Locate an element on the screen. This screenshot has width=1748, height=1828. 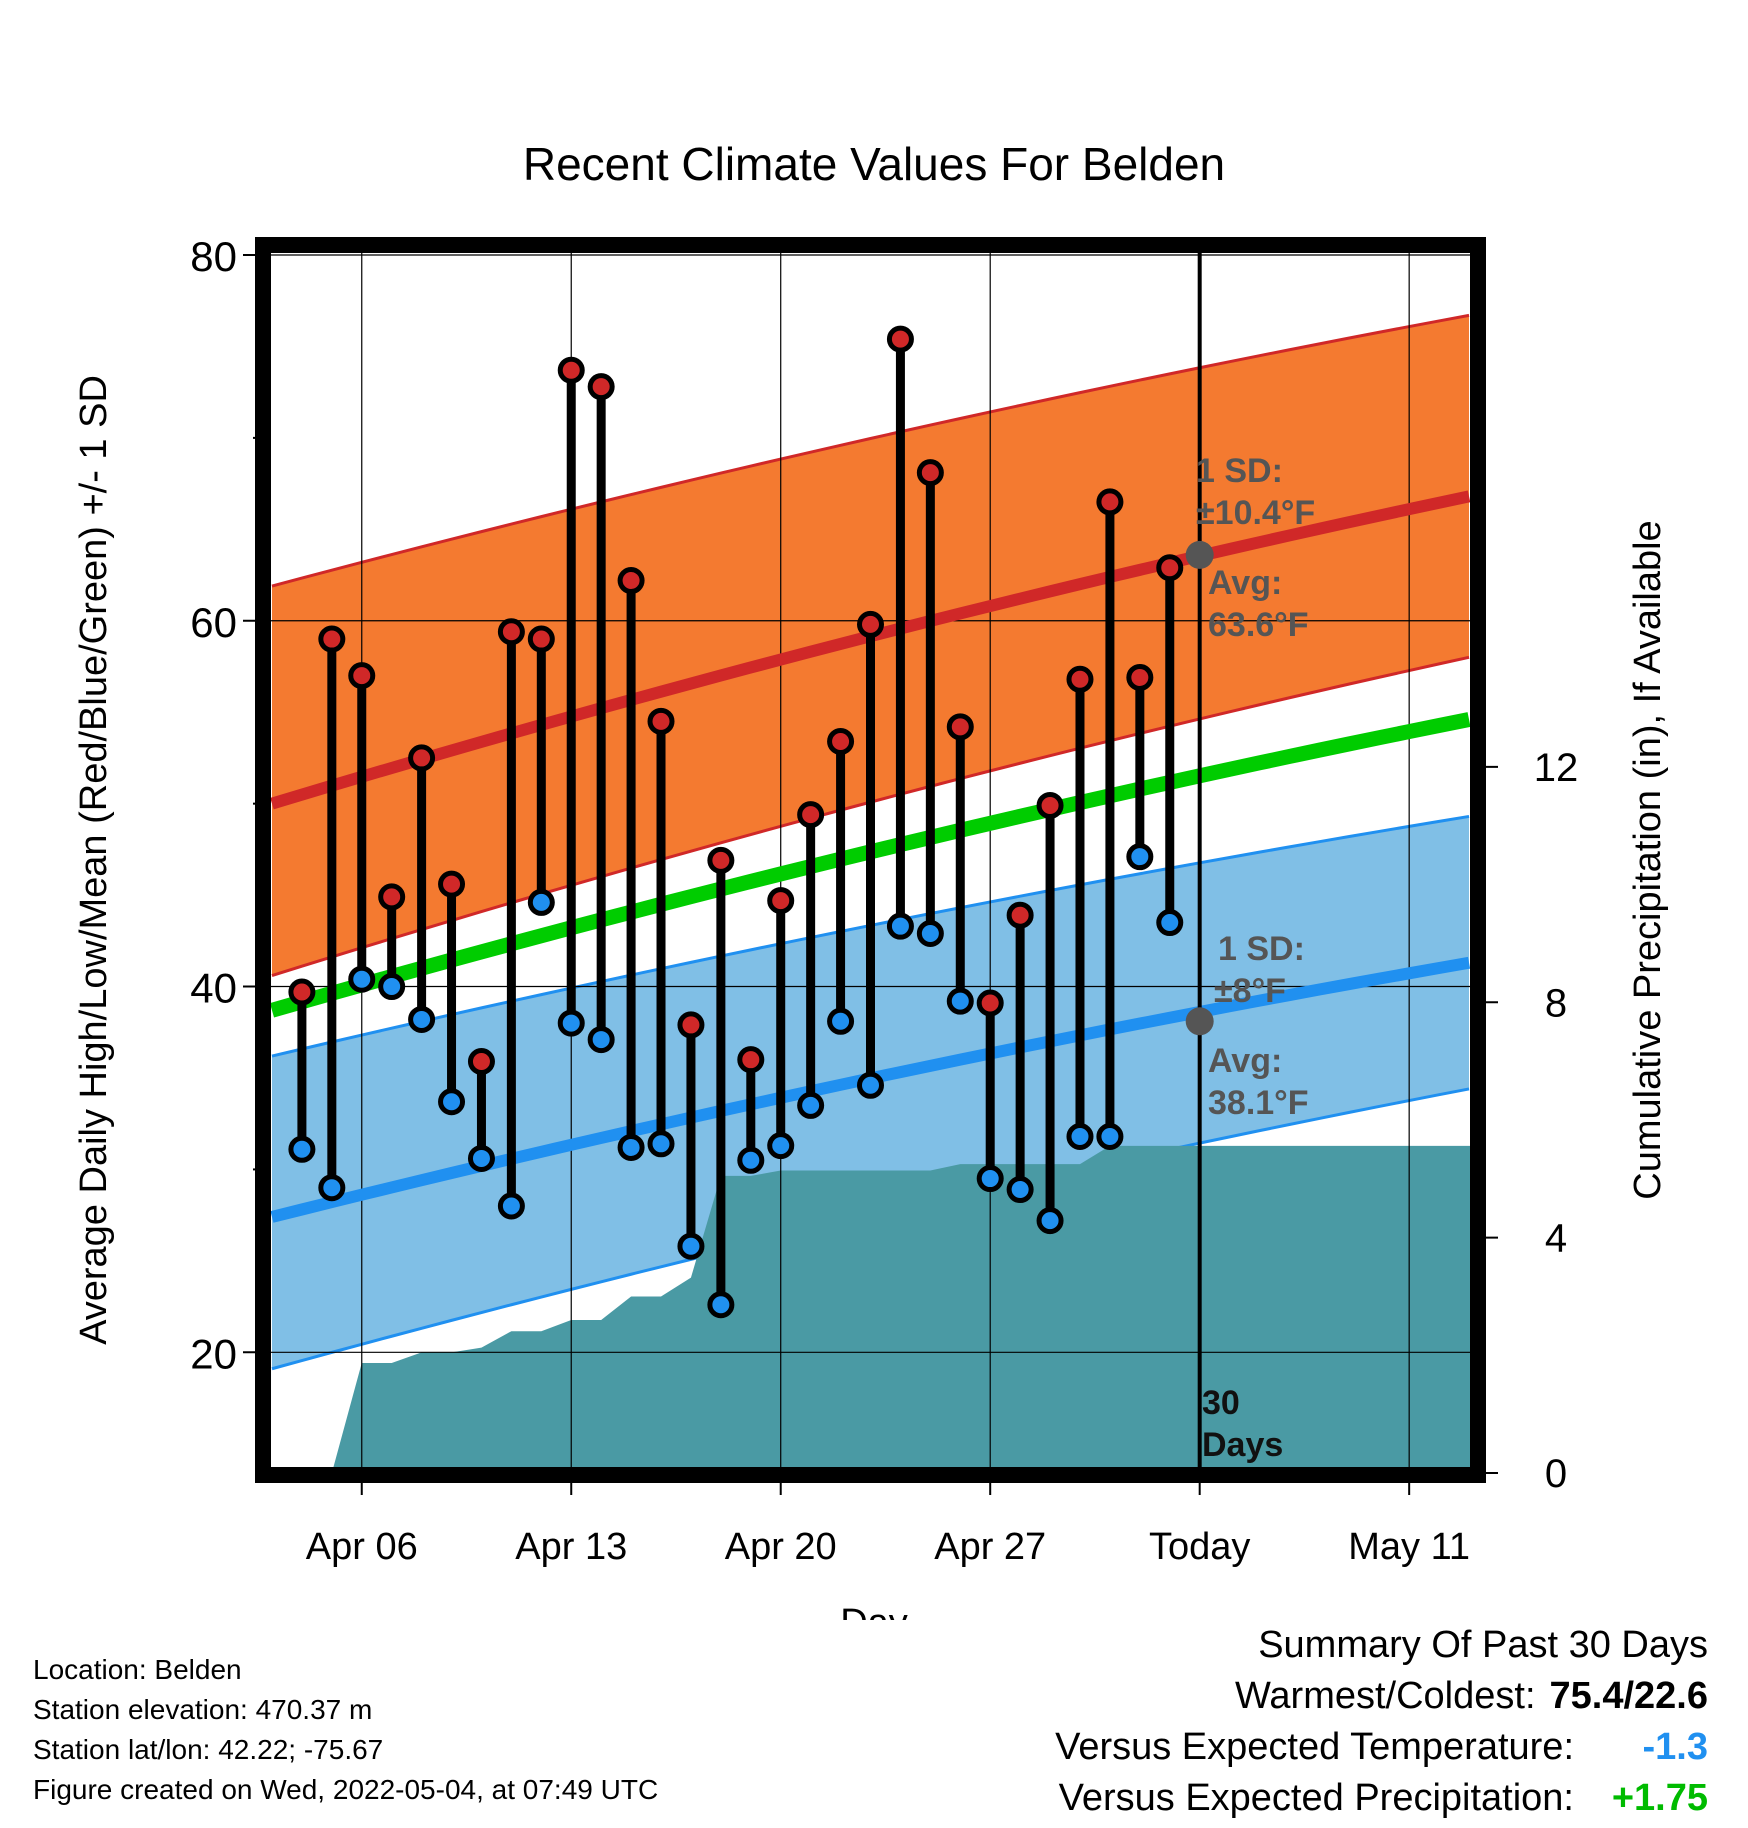
y-tick-label: 60 is located at coordinates (213, 622).